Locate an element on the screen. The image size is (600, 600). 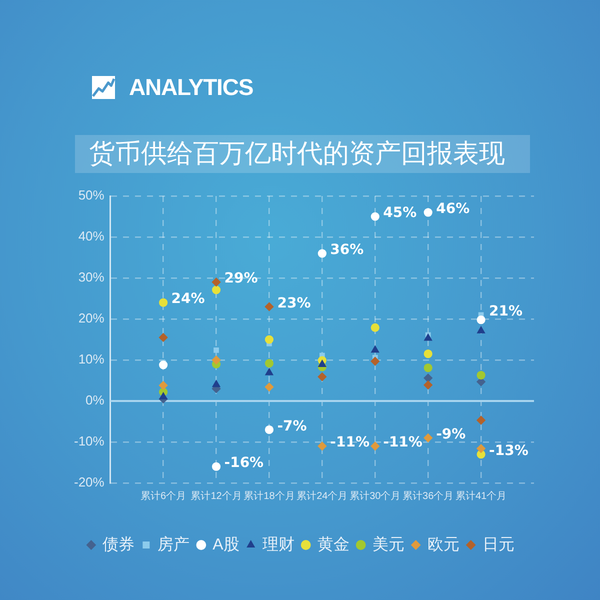
x-tick-label: 累计30个月 is located at coordinates (375, 496).